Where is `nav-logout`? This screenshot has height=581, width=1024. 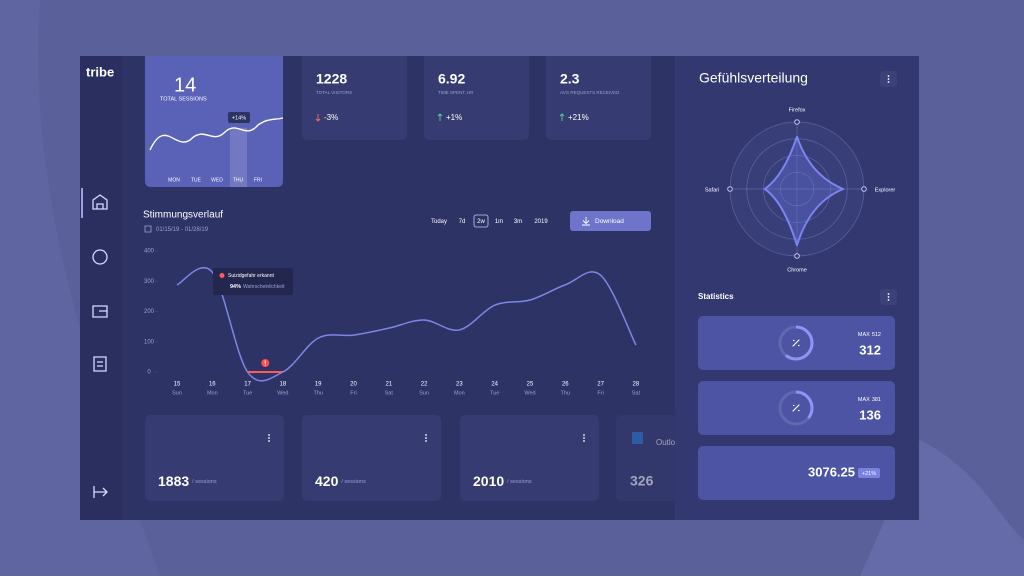
nav-logout is located at coordinates (100, 492).